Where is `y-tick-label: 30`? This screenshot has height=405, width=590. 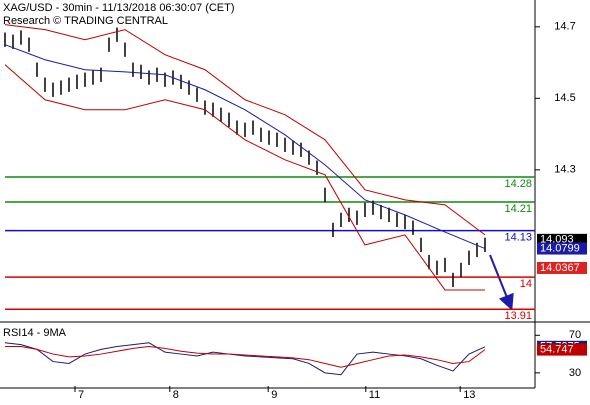
y-tick-label: 30 is located at coordinates (575, 373).